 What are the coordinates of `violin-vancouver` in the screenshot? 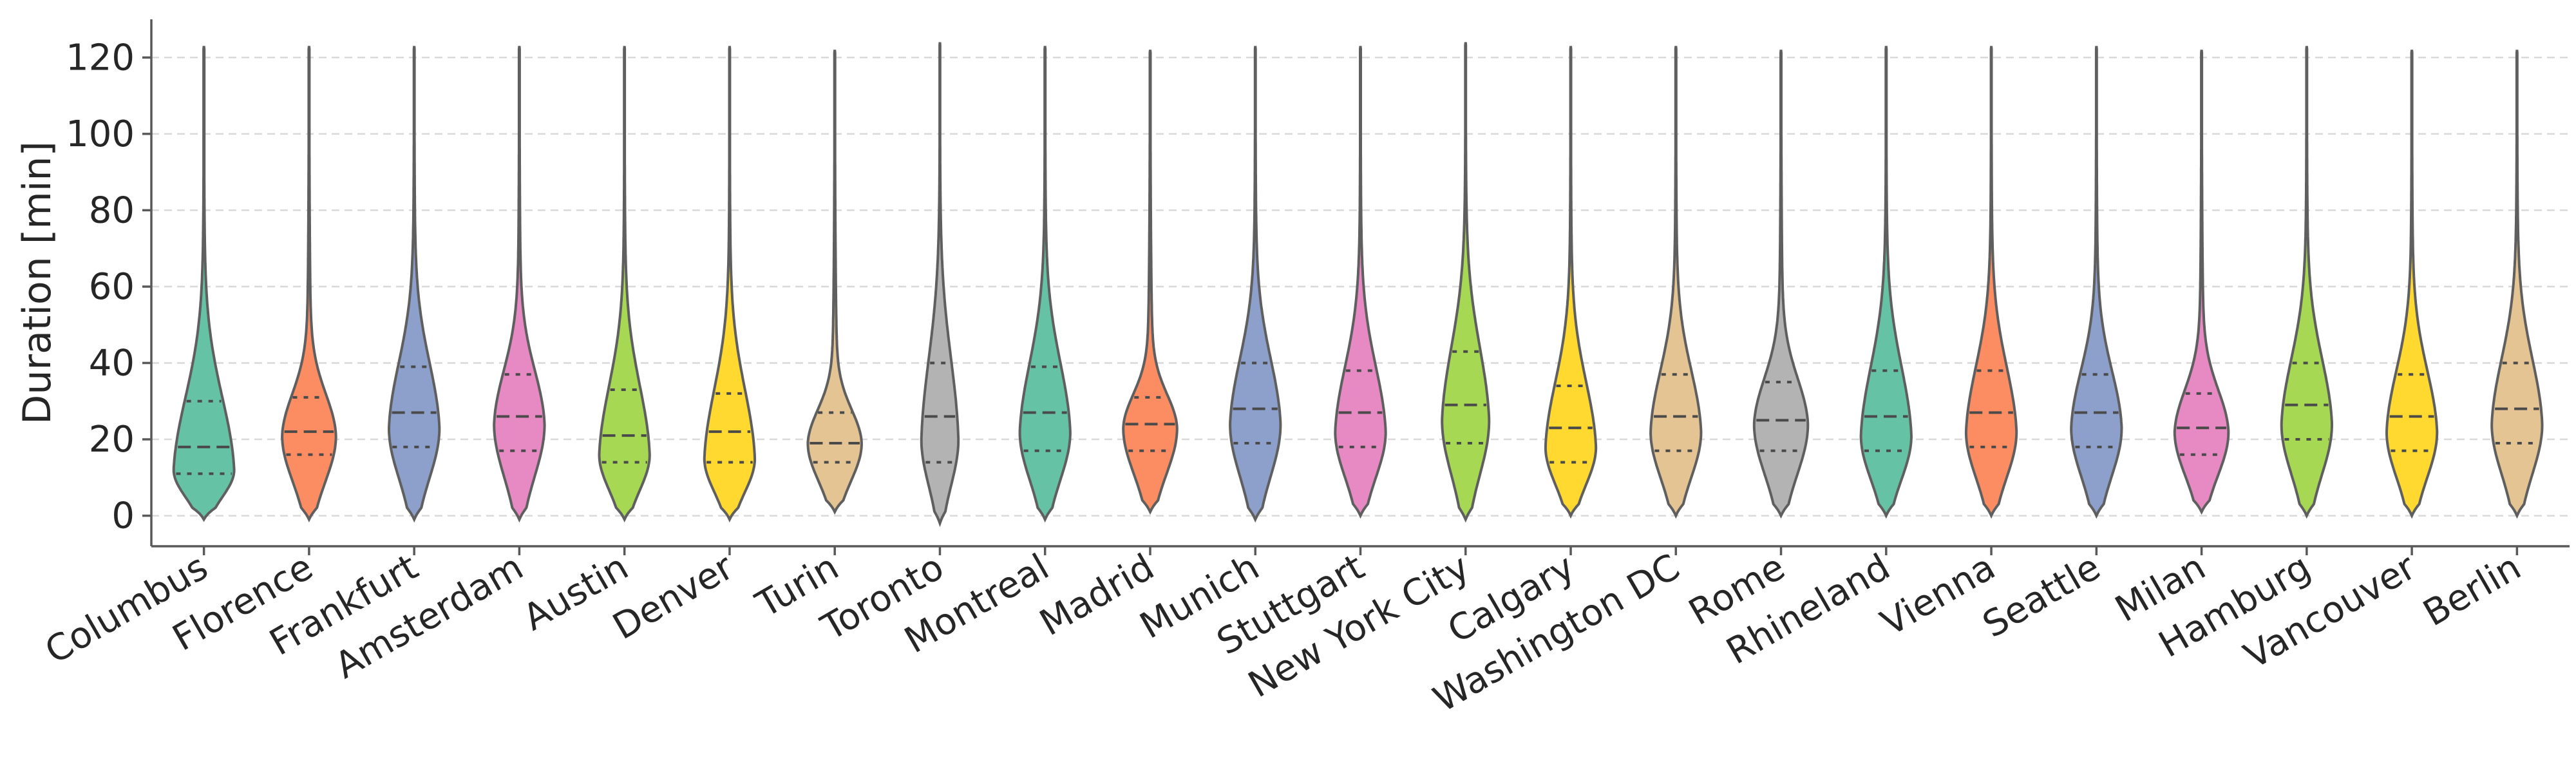 It's located at (2412, 284).